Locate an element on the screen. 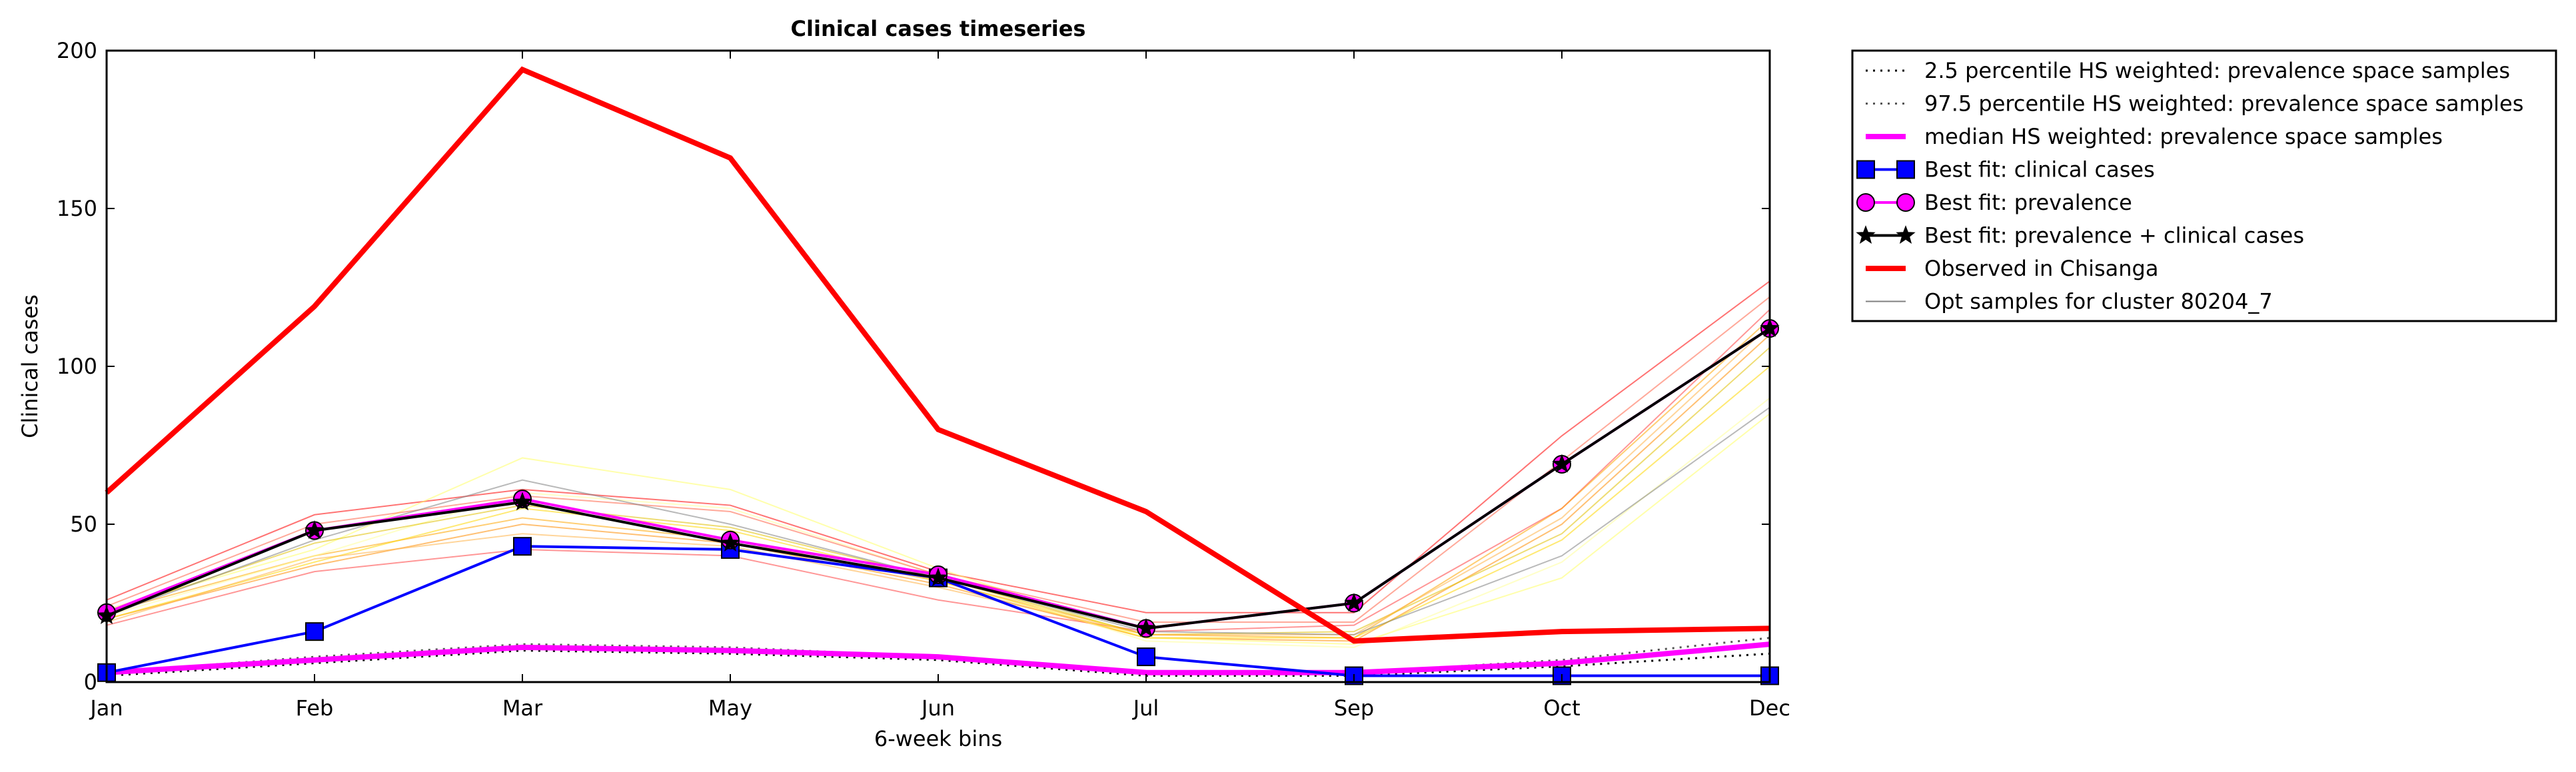 This screenshot has height=772, width=2576. x-tick-label-7: Sep is located at coordinates (1354, 708).